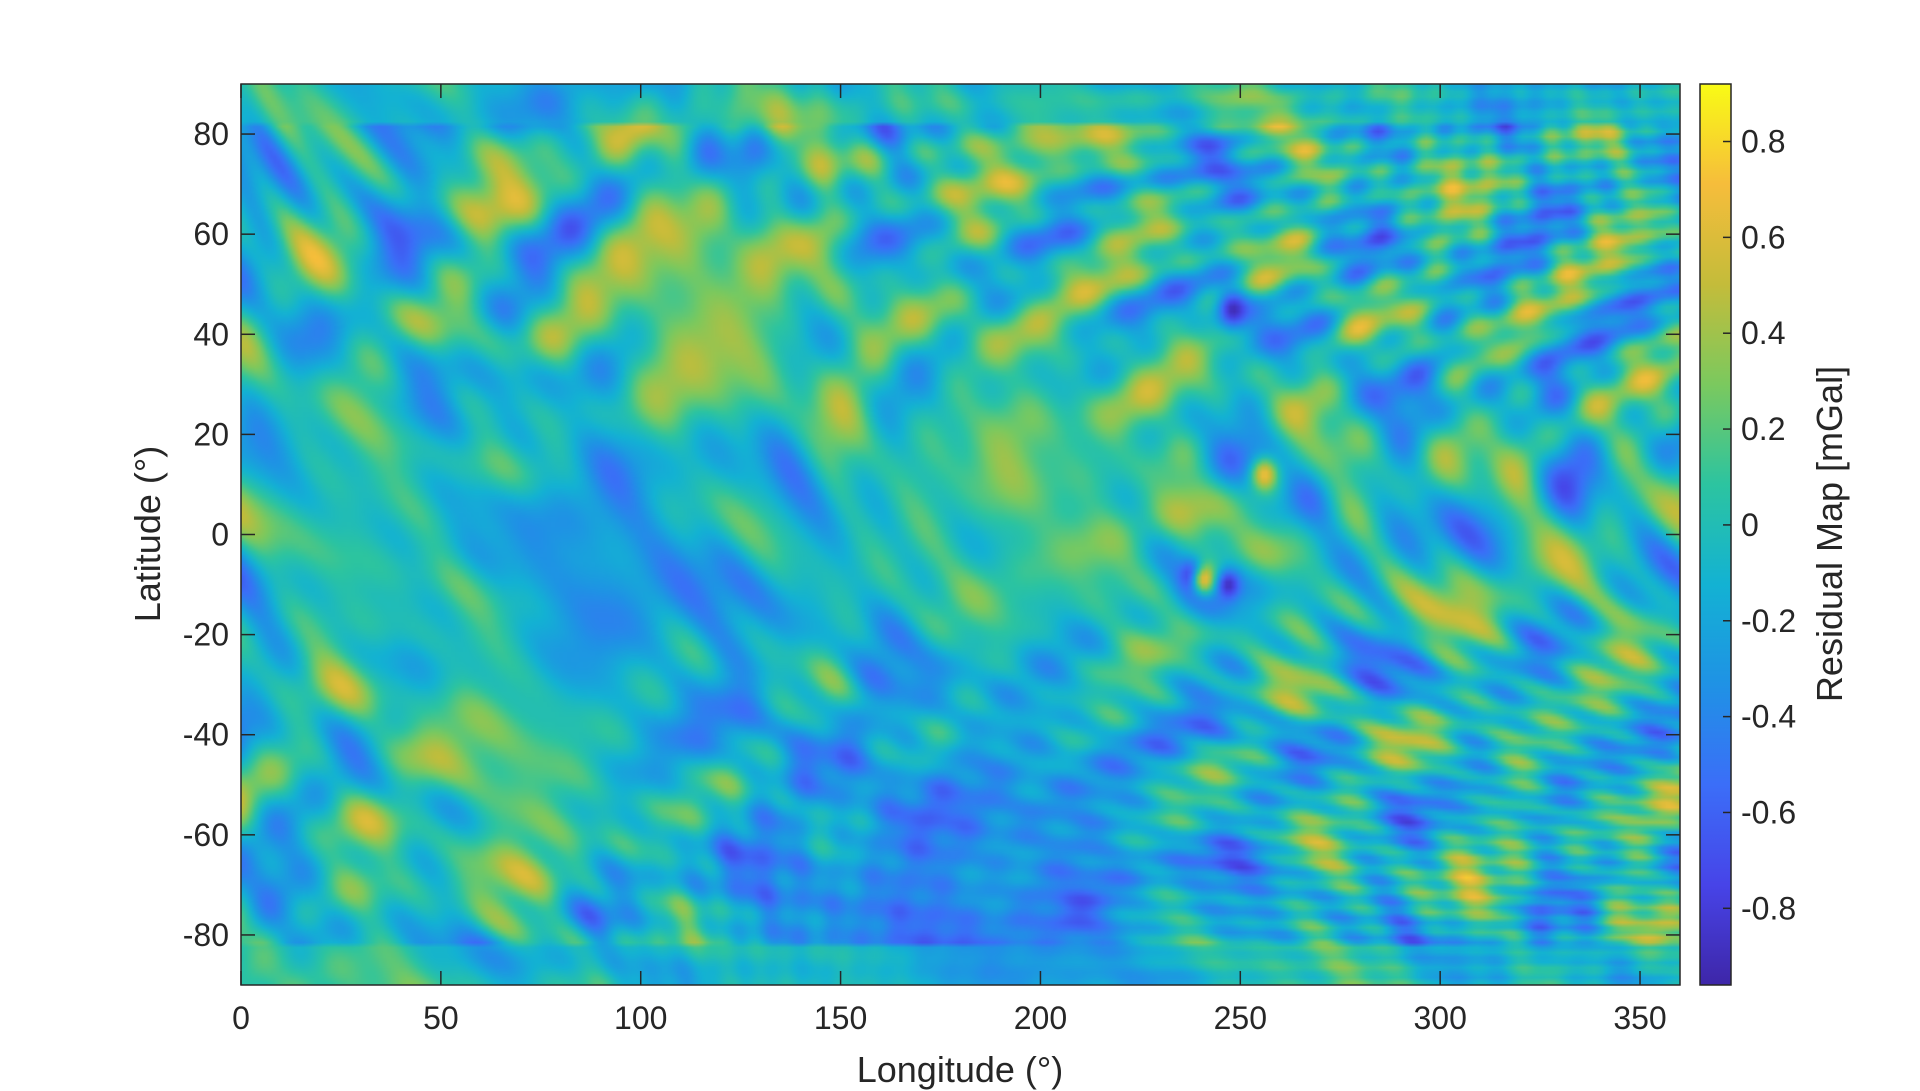 The width and height of the screenshot is (1920, 1091). What do you see at coordinates (206, 635) in the screenshot?
I see `y-tick-label: -20` at bounding box center [206, 635].